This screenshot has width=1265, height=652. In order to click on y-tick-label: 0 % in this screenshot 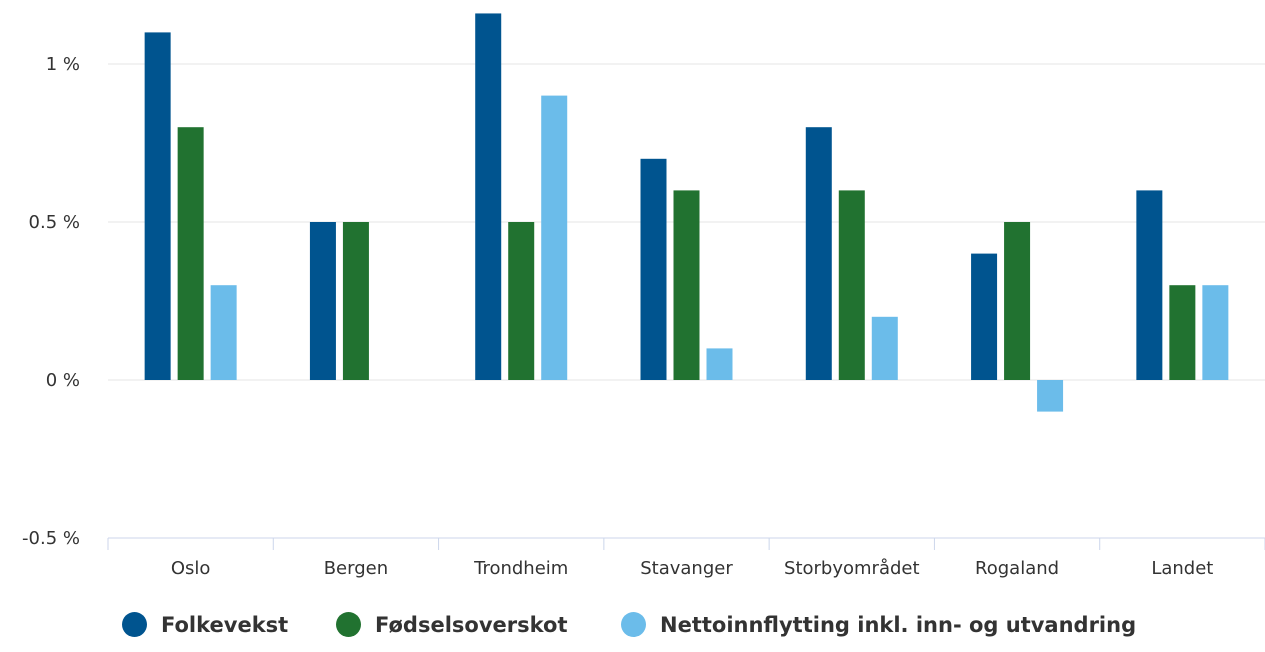, I will do `click(63, 380)`.